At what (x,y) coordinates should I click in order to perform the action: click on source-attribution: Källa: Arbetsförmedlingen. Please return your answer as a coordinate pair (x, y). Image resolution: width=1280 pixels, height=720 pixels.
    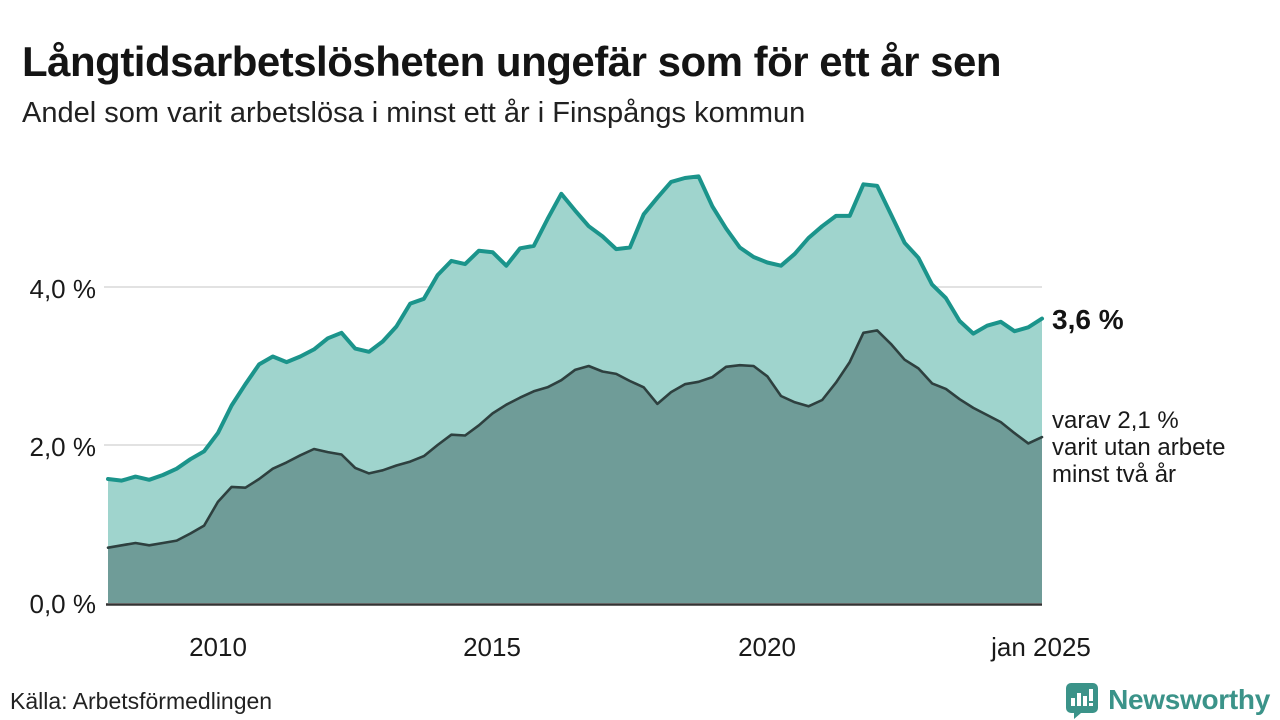
    Looking at the image, I should click on (141, 701).